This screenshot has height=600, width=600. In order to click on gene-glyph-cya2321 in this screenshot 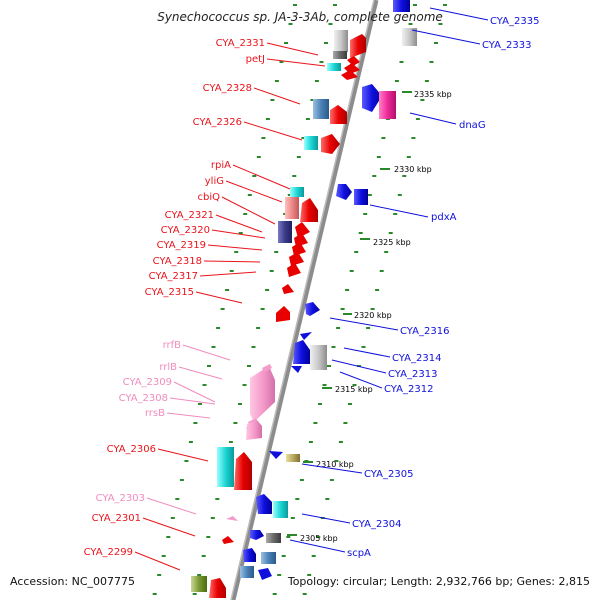, I will do `click(302, 230)`.